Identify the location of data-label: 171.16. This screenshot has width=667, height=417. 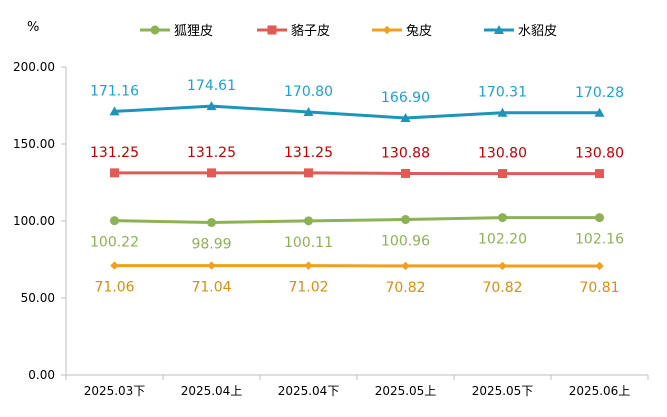
(114, 91).